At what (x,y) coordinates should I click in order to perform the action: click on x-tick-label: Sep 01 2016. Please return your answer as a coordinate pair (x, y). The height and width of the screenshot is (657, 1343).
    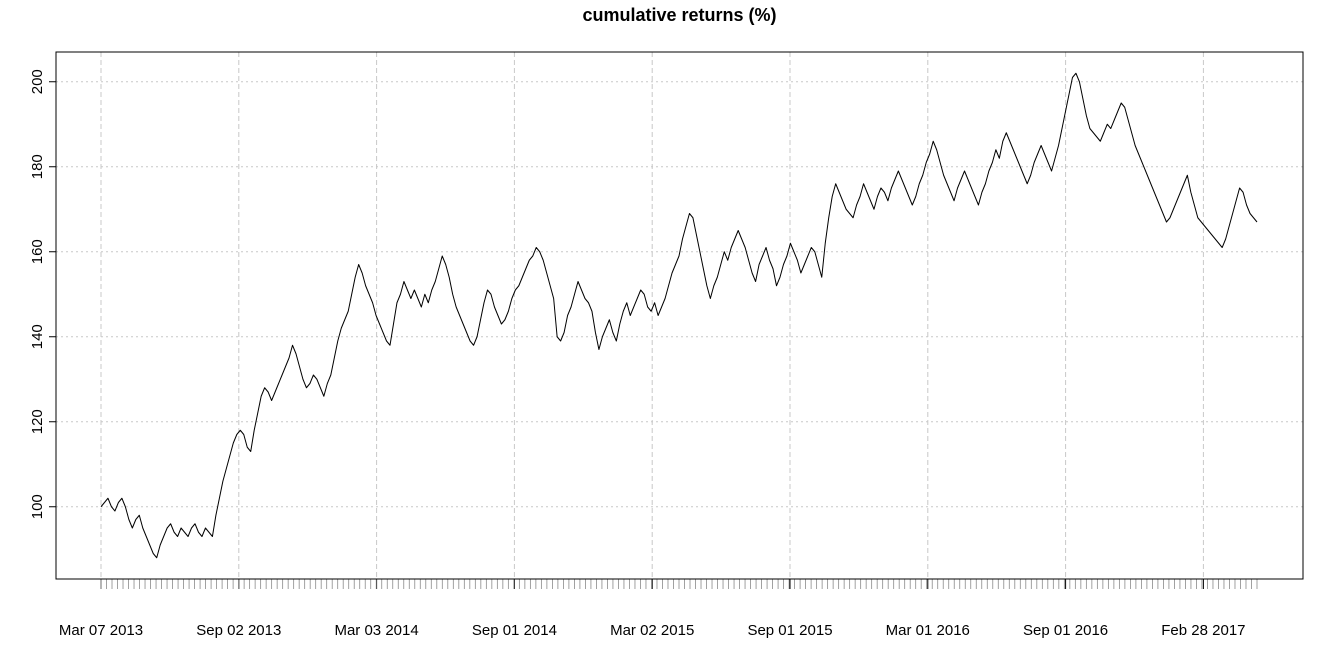
    Looking at the image, I should click on (1065, 630).